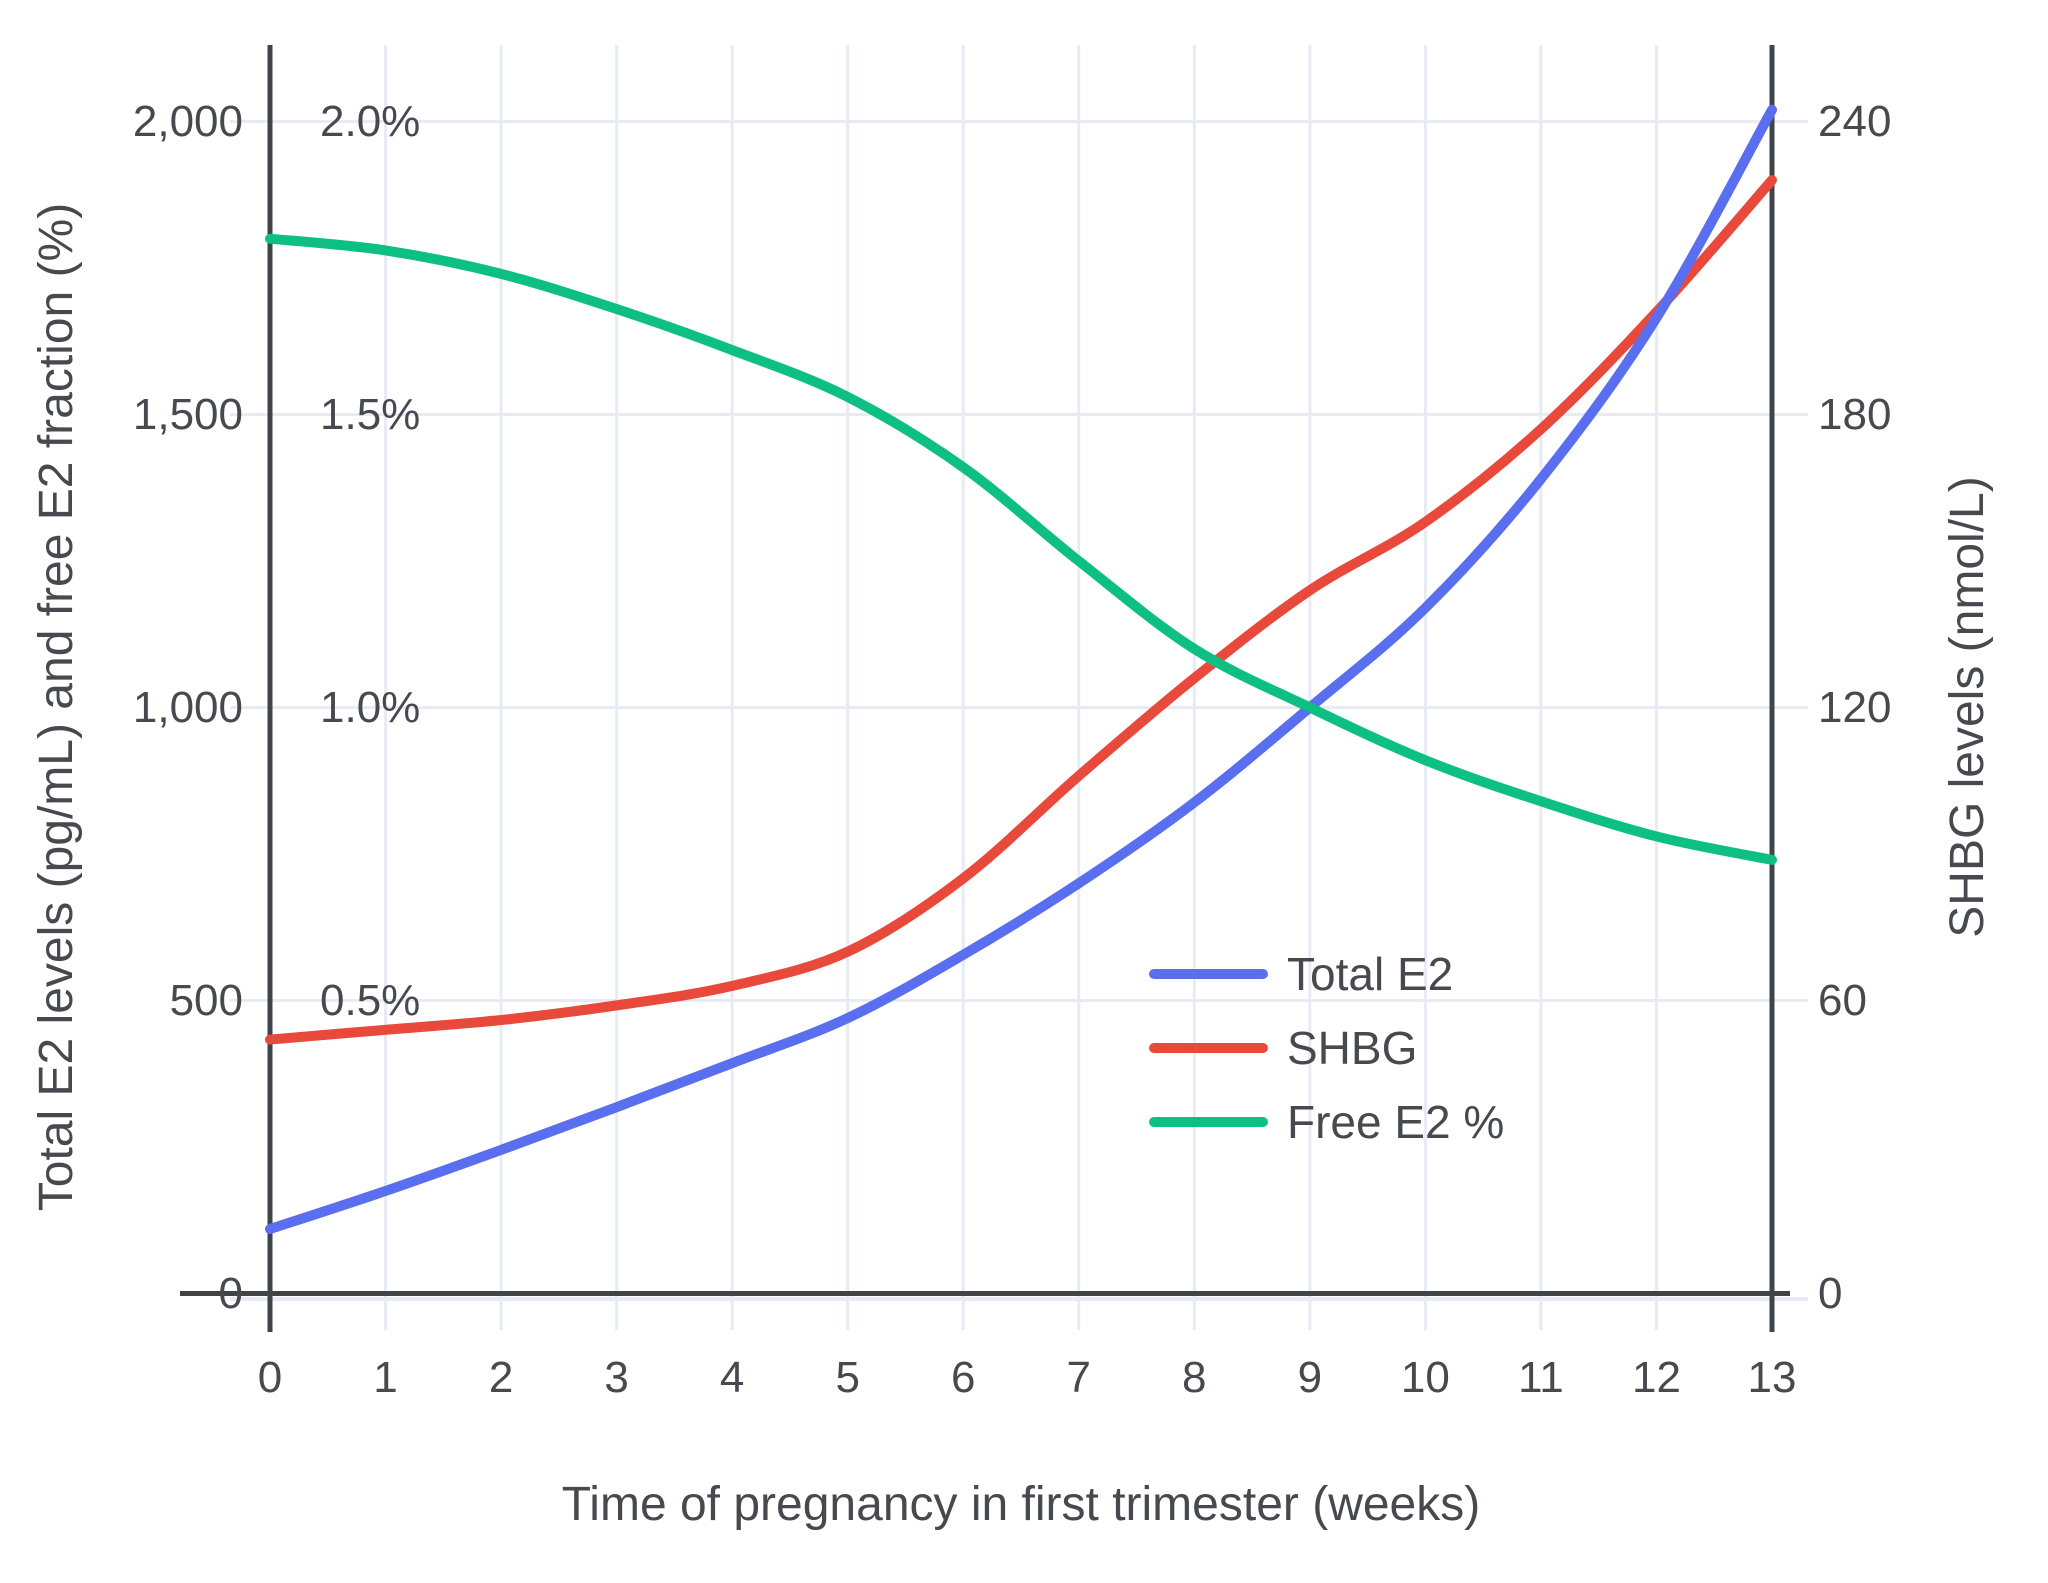 The width and height of the screenshot is (2048, 1583). I want to click on y-left-pct-tick-label: 1.5%, so click(370, 414).